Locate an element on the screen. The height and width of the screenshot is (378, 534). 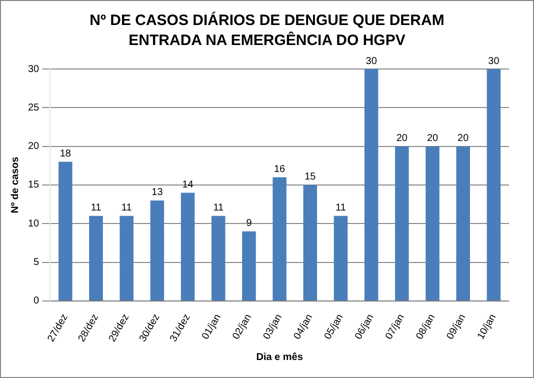
data-label: 15 is located at coordinates (310, 177).